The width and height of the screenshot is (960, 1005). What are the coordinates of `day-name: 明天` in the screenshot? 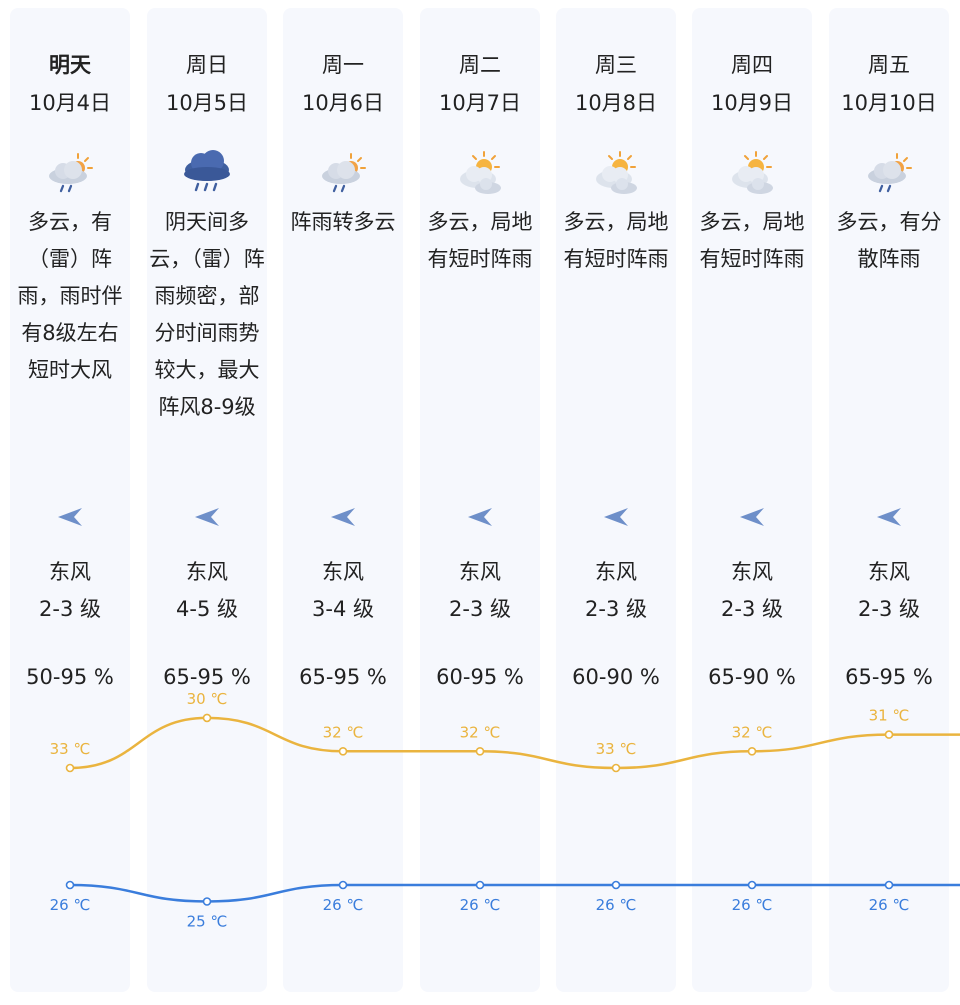 It's located at (70, 65).